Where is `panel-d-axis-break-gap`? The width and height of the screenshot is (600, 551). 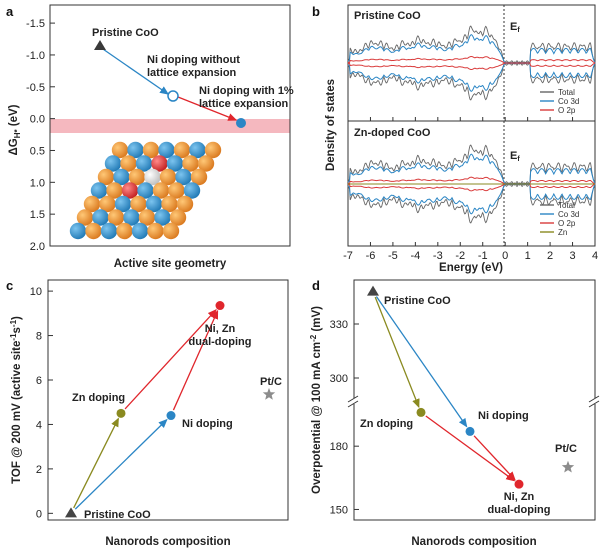 panel-d-axis-break-gap is located at coordinates (355, 401).